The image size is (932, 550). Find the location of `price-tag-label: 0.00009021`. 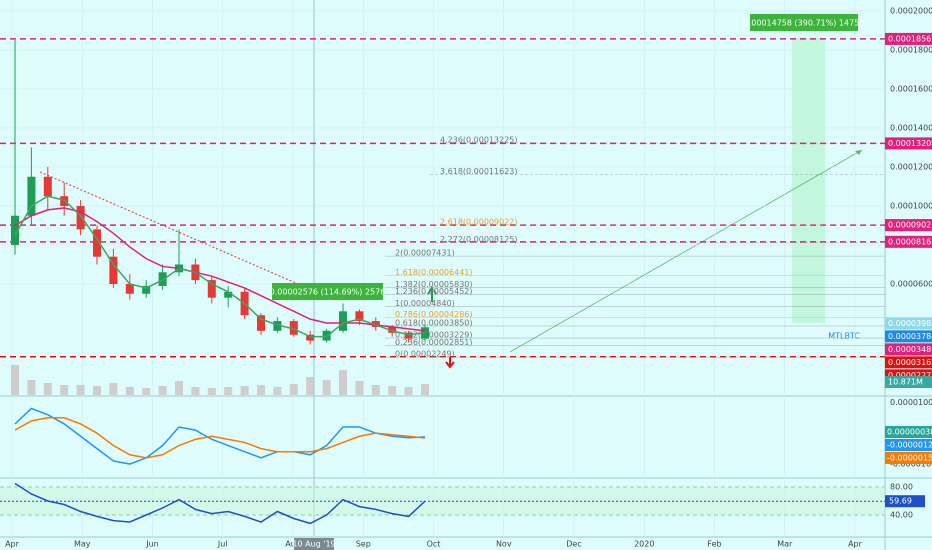

price-tag-label: 0.00009021 is located at coordinates (910, 225).